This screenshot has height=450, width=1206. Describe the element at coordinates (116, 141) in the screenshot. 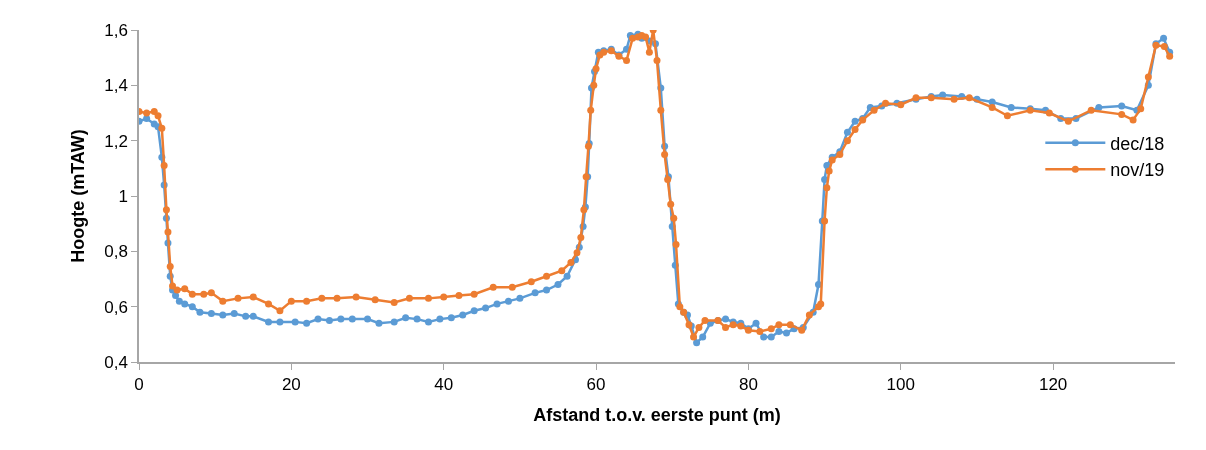

I see `y-tick-label: 1,2` at that location.